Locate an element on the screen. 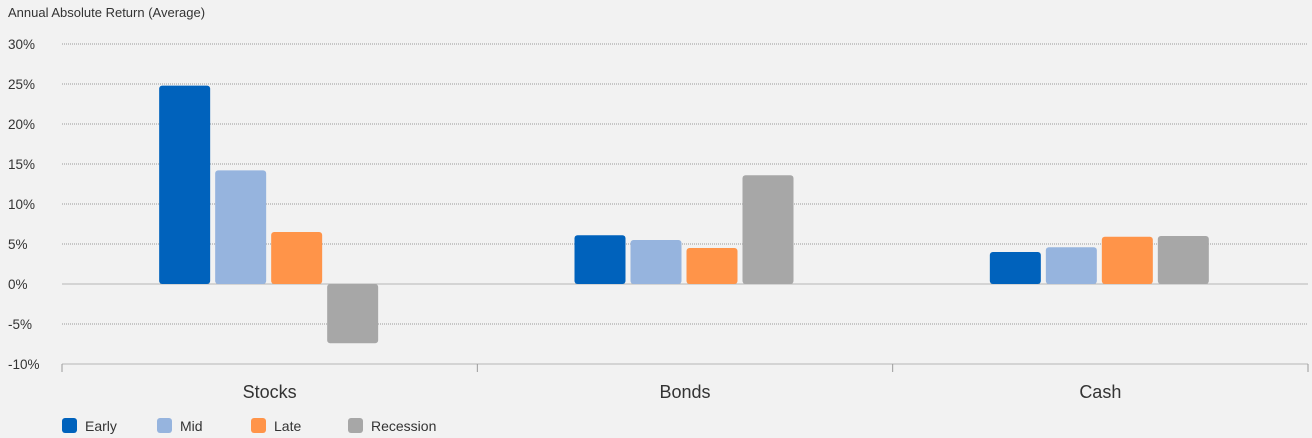  bar-cash-mid is located at coordinates (1071, 265).